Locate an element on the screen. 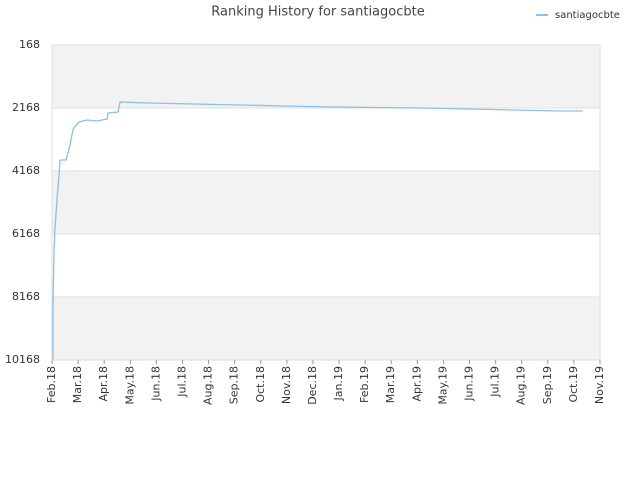 Image resolution: width=640 pixels, height=480 pixels. y-tick-label: 10168 is located at coordinates (22, 359).